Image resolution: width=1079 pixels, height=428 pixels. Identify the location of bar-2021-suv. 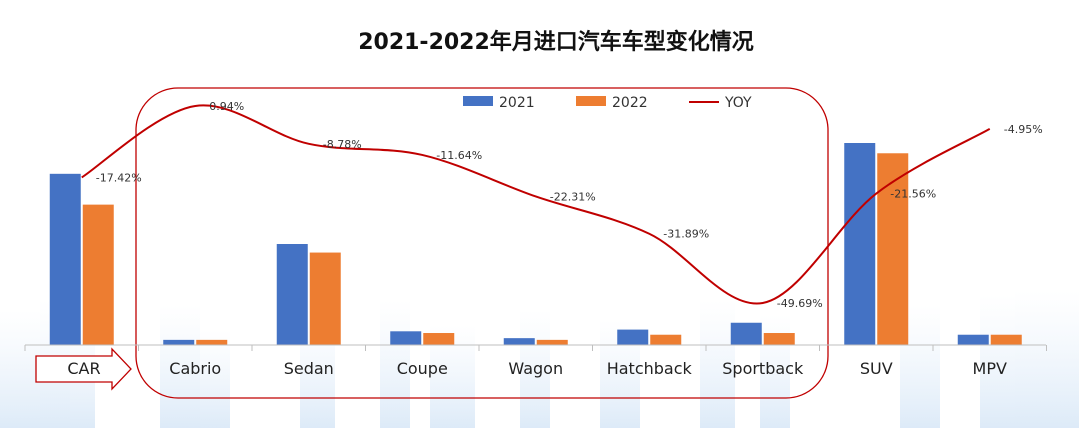
(860, 244).